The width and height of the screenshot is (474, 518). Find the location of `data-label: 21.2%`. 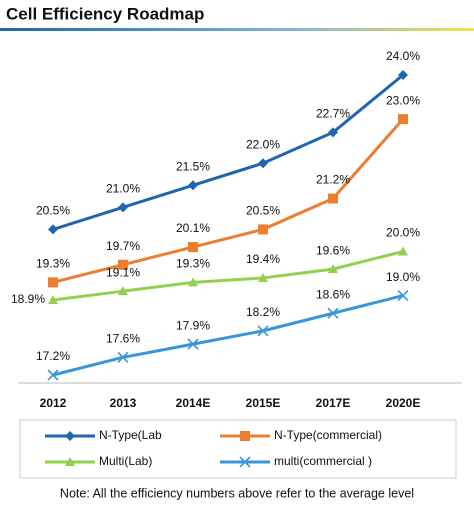

data-label: 21.2% is located at coordinates (333, 180).